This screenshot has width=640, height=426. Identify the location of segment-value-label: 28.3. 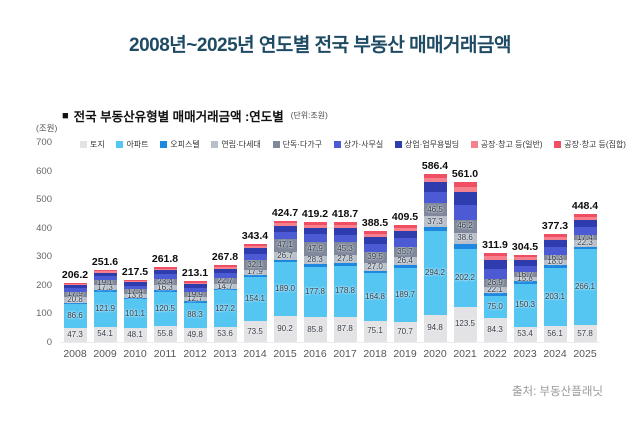
(315, 259).